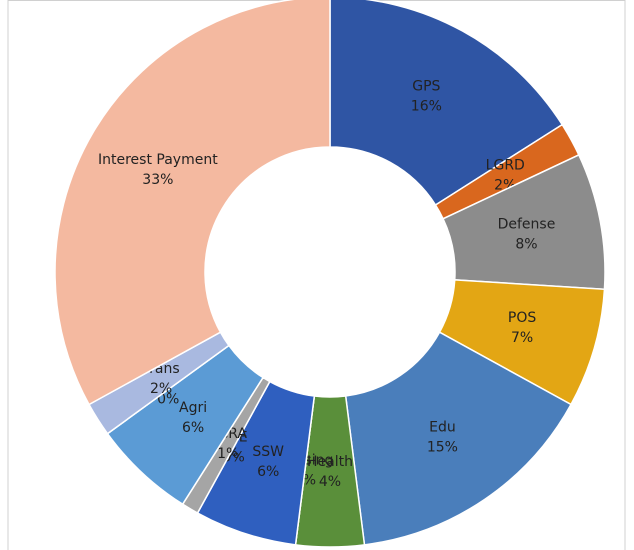 The width and height of the screenshot is (634, 550). What do you see at coordinates (228, 454) in the screenshot?
I see `slice-value-label: 1%` at bounding box center [228, 454].